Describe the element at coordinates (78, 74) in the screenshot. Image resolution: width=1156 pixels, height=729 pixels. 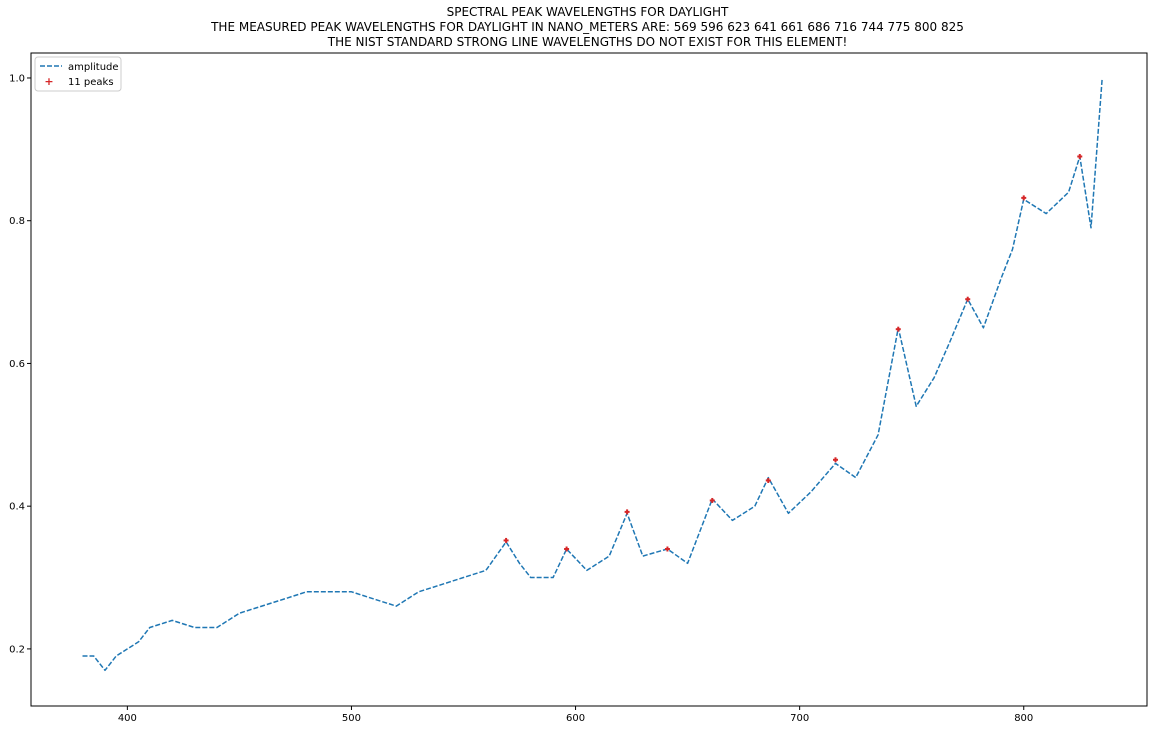
I see `legend: amplitude + 11 peaks` at that location.